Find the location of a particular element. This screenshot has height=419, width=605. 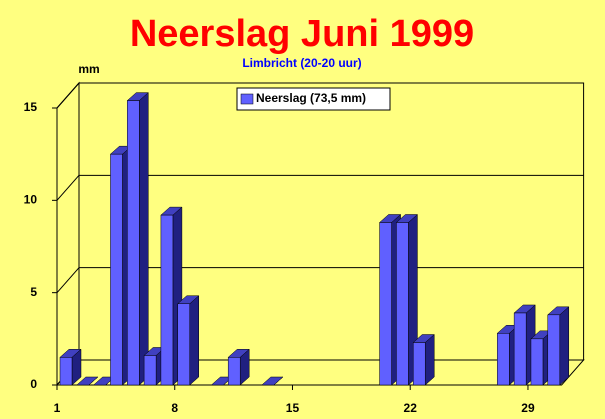

legend-label: Neerslag (73,5 mm) is located at coordinates (311, 98).